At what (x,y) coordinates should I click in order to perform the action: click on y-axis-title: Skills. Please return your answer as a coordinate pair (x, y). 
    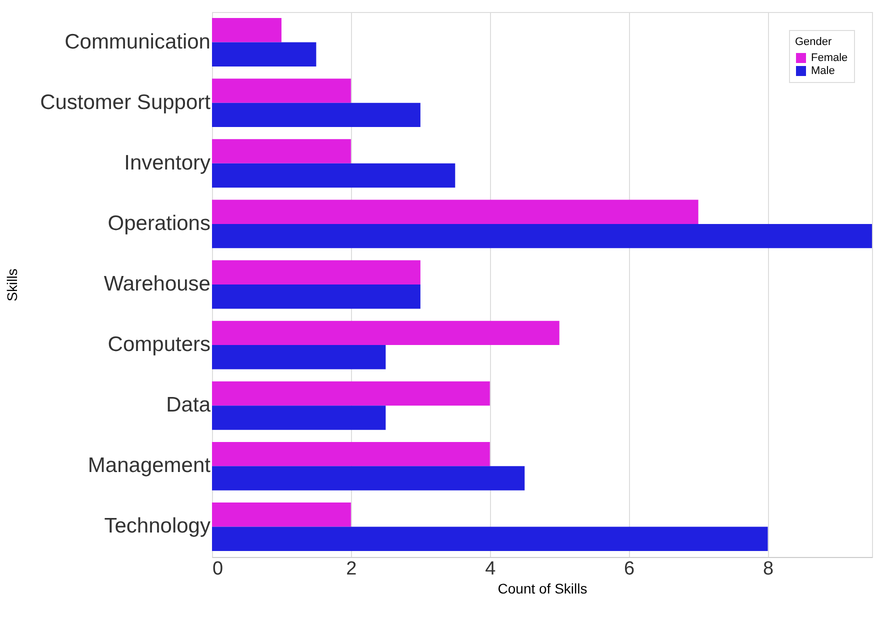
    Looking at the image, I should click on (12, 285).